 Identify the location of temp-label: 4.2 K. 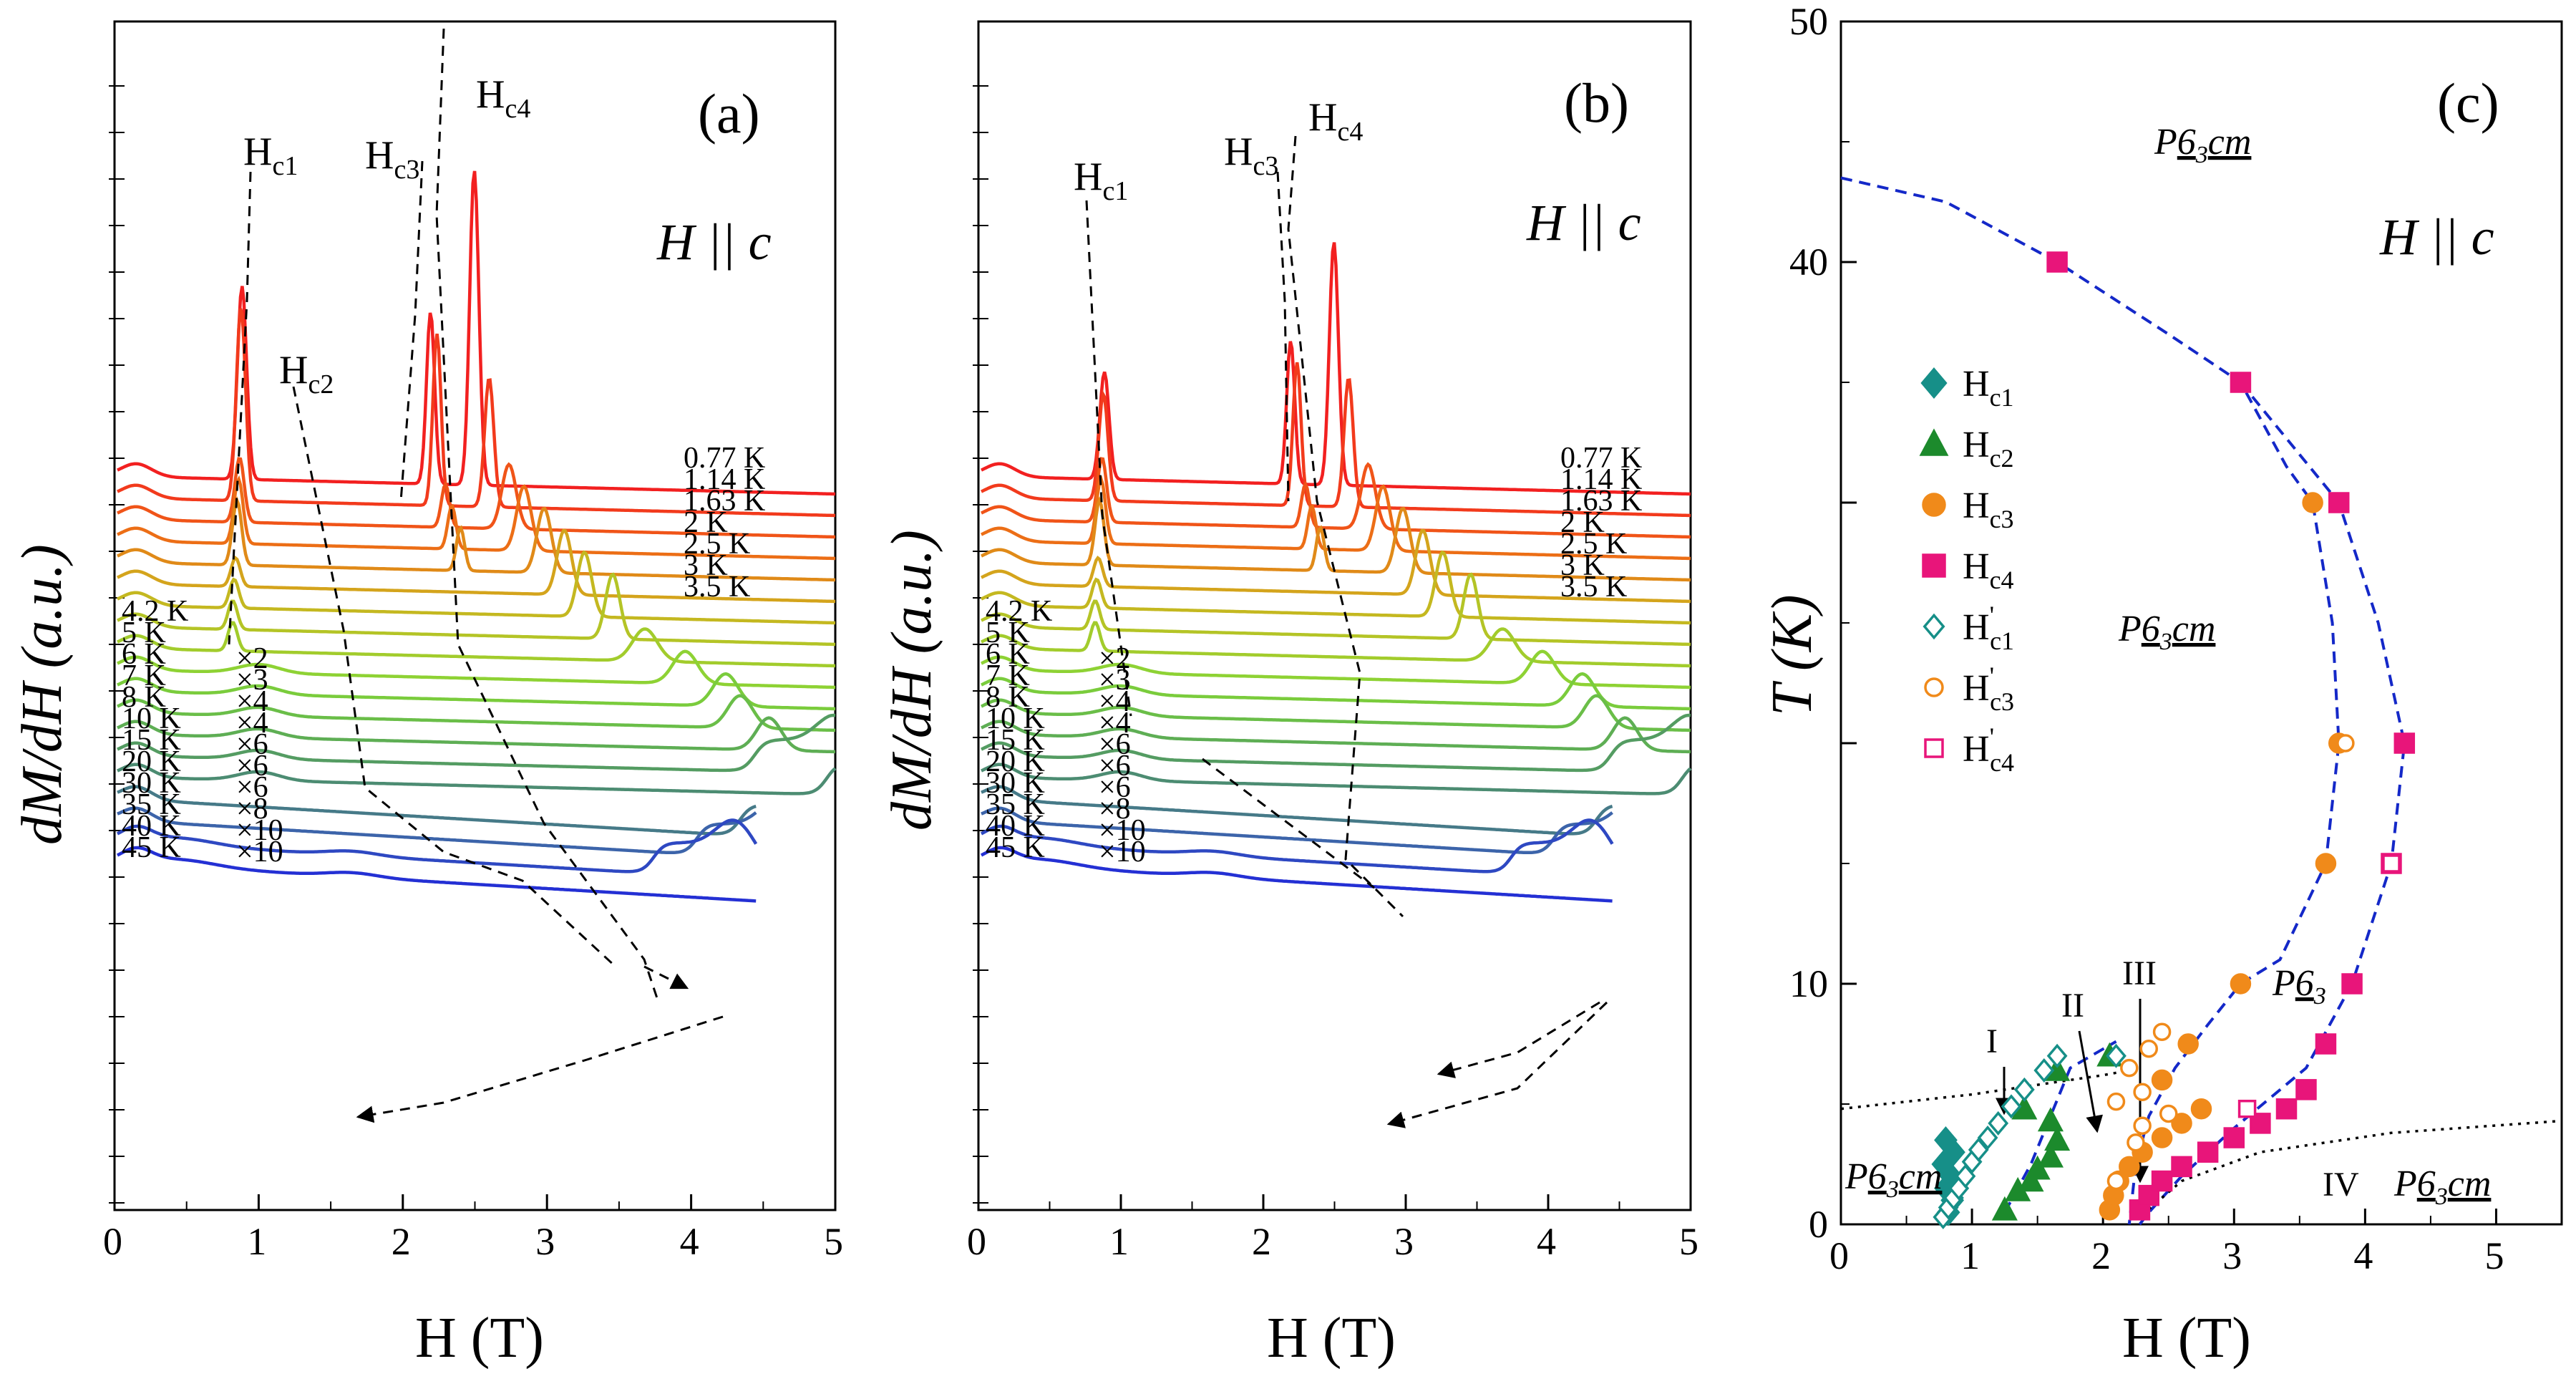
(1019, 611).